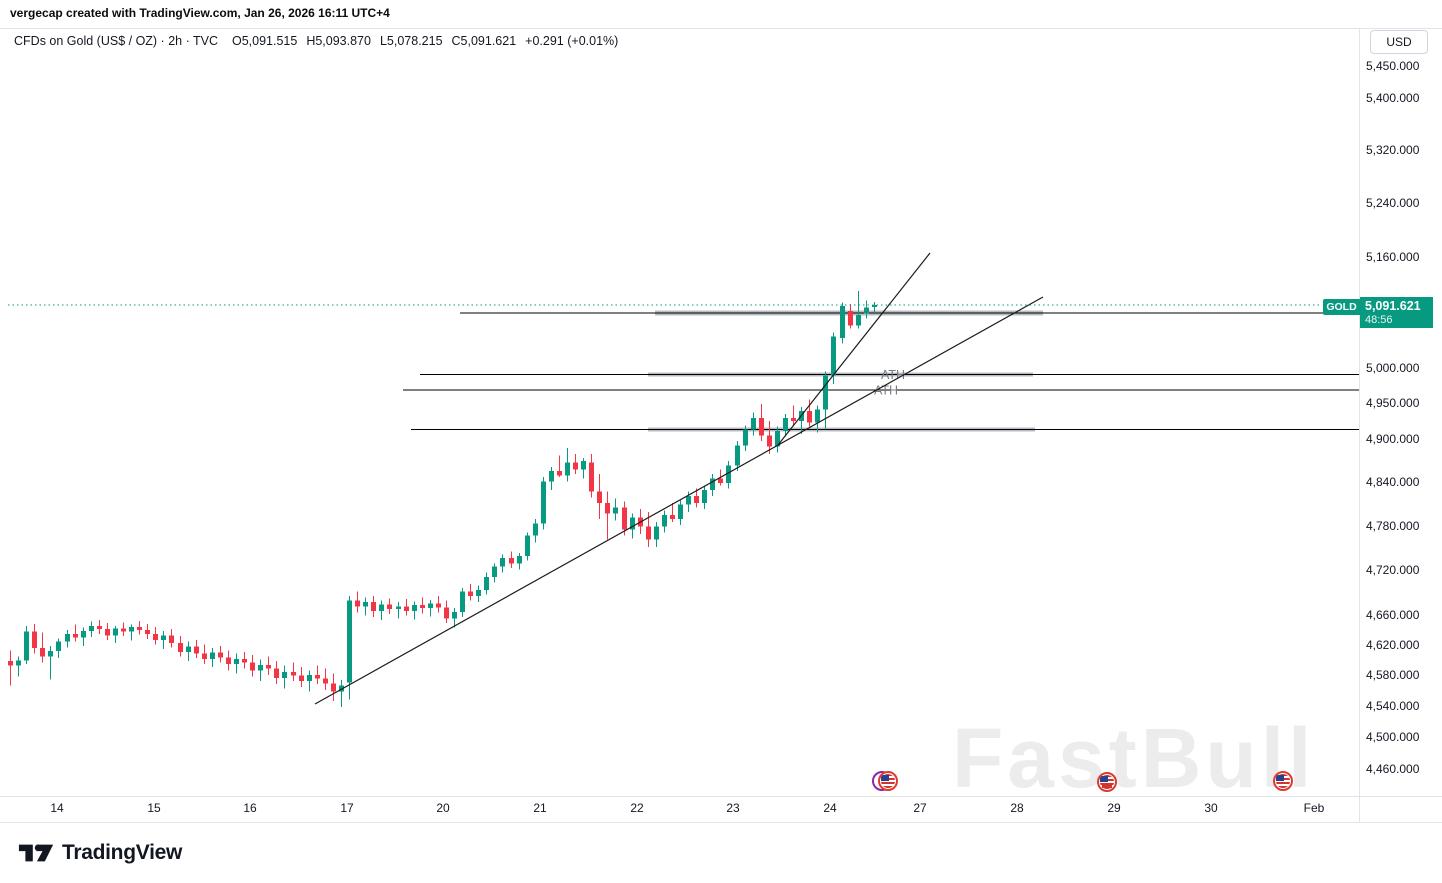 The height and width of the screenshot is (883, 1442). What do you see at coordinates (116, 41) in the screenshot?
I see `symbol-title: CFDs on Gold (US$ / OZ) · 2h · TVC` at bounding box center [116, 41].